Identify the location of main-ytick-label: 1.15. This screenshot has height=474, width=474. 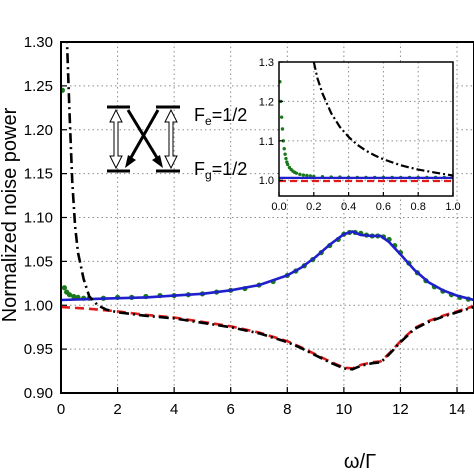
(38, 174).